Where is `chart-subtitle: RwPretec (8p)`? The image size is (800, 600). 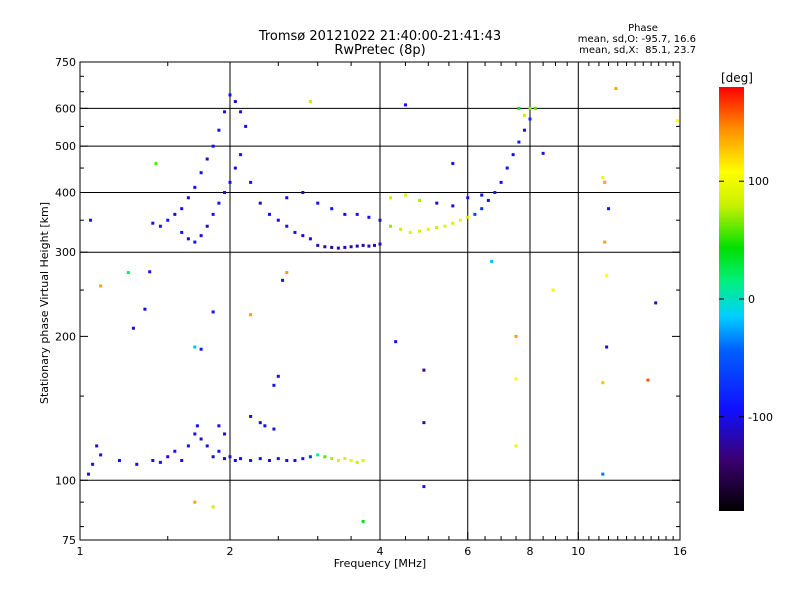 chart-subtitle: RwPretec (8p) is located at coordinates (379, 50).